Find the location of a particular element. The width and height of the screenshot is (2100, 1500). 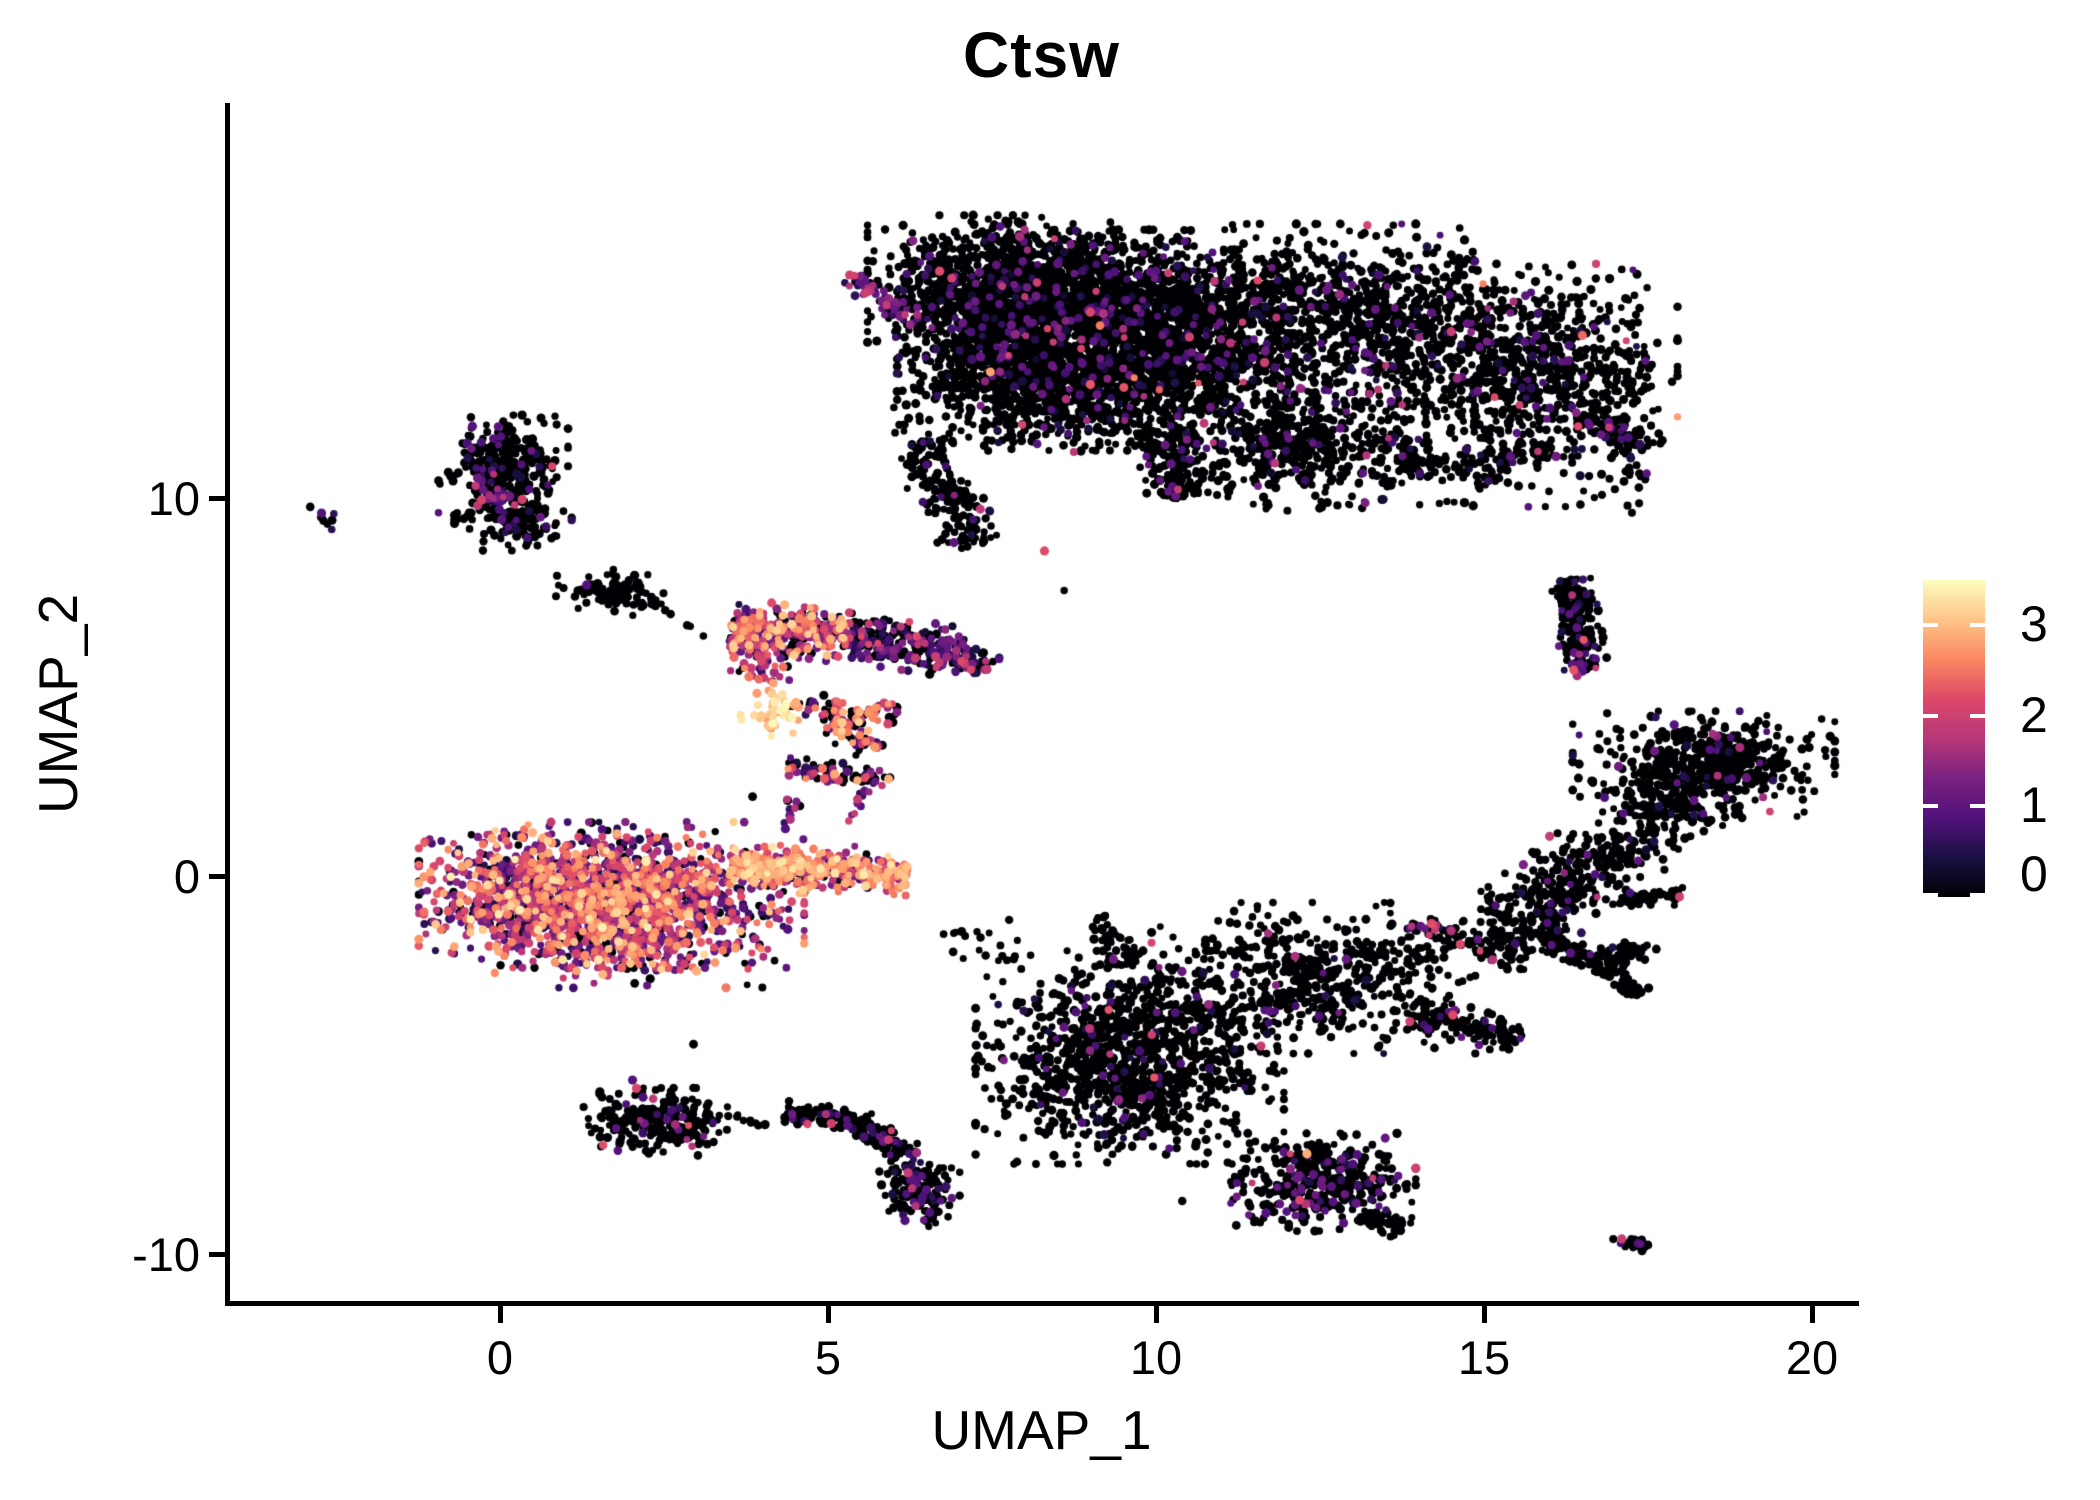

colorbar-tick-label: 2 is located at coordinates (2034, 714).